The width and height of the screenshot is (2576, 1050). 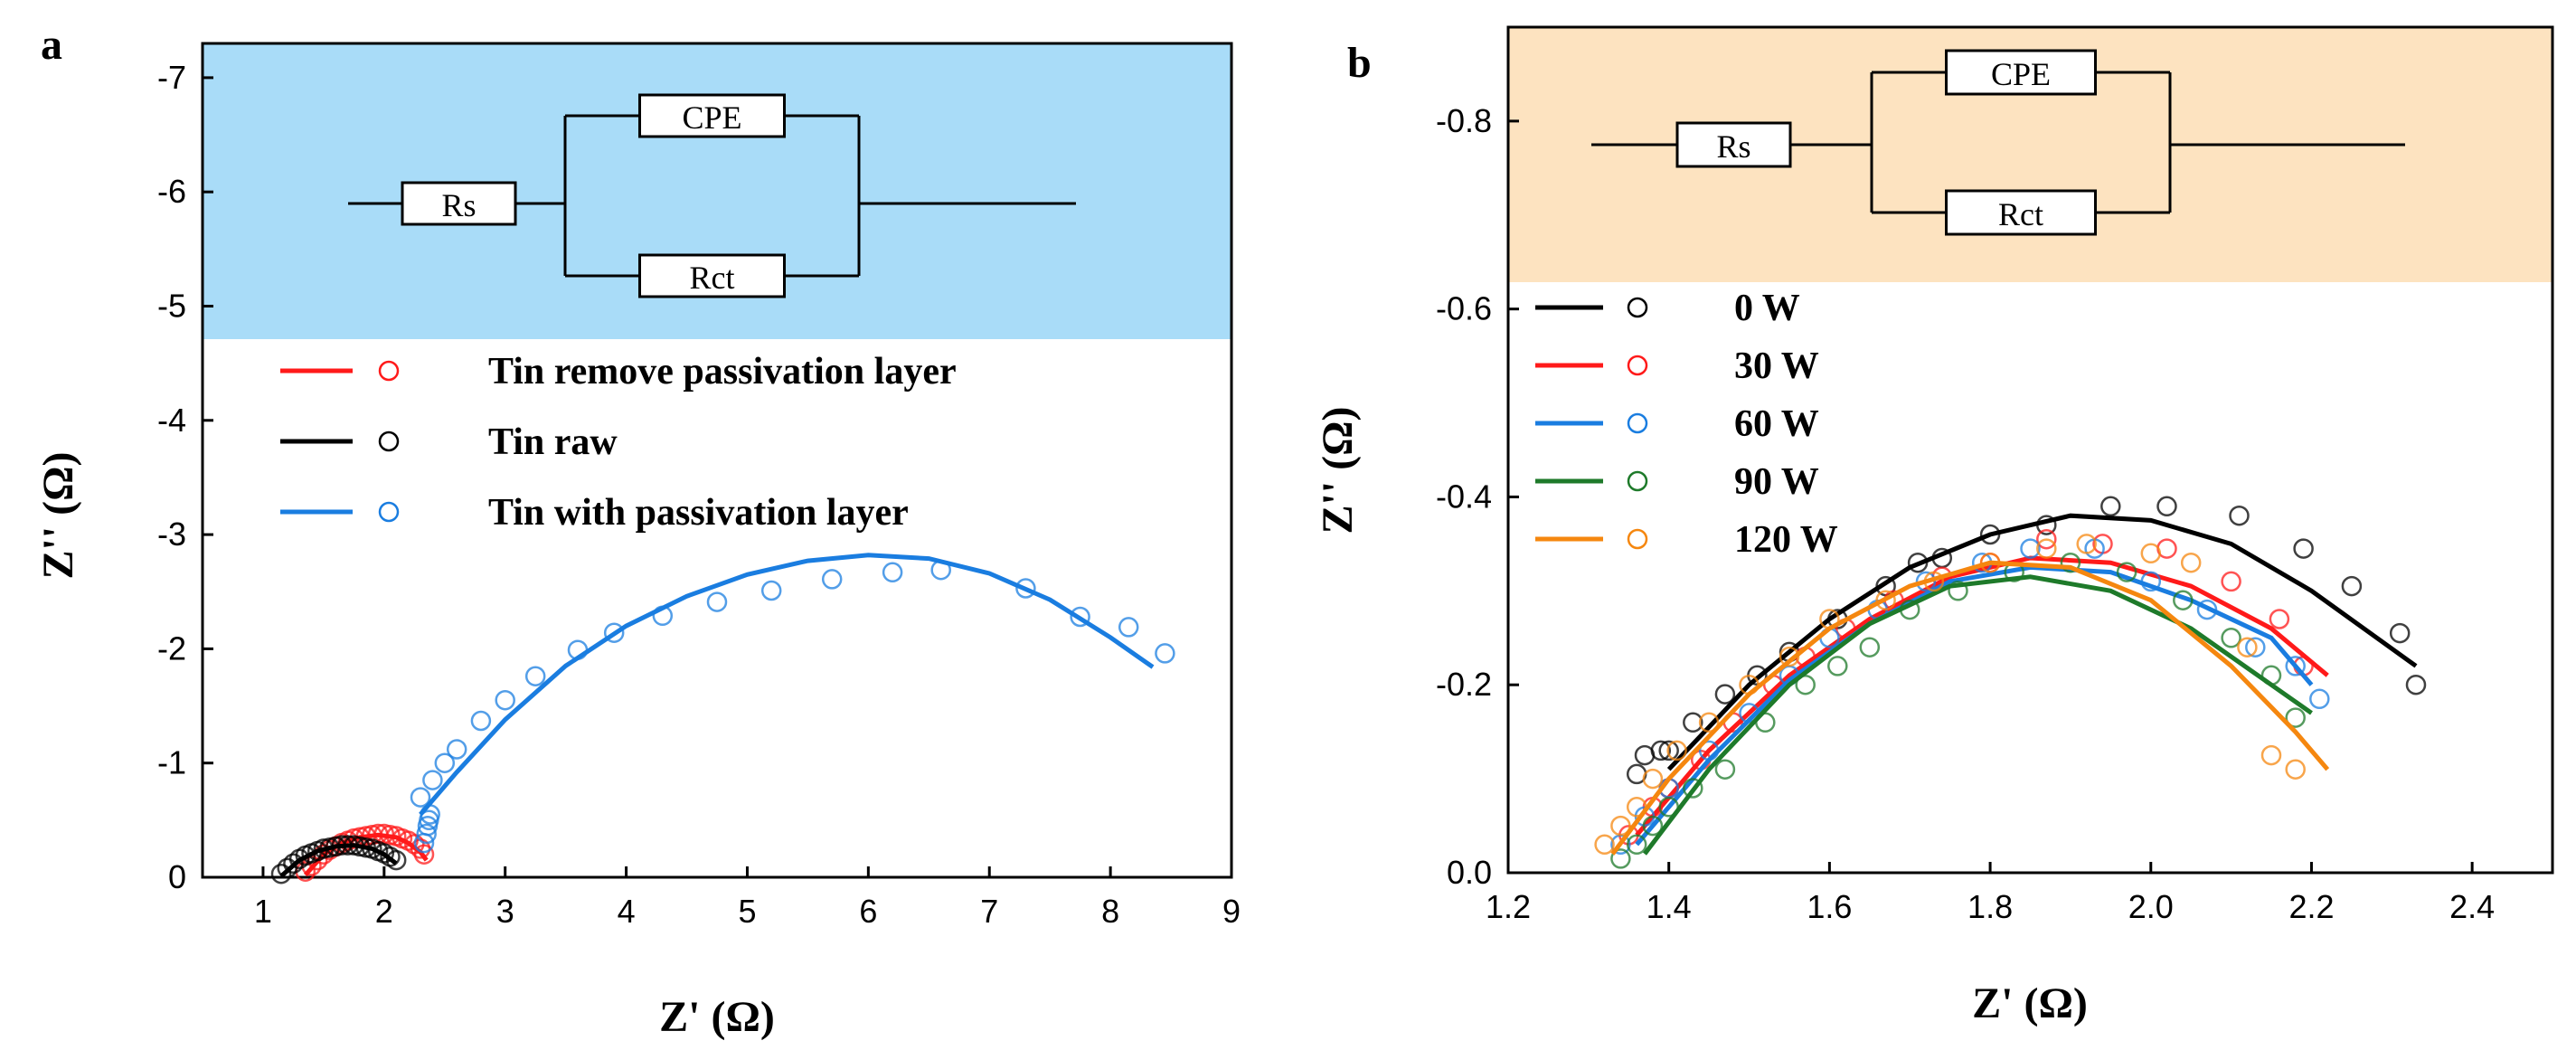 What do you see at coordinates (505, 911) in the screenshot?
I see `x-tick-label: 3` at bounding box center [505, 911].